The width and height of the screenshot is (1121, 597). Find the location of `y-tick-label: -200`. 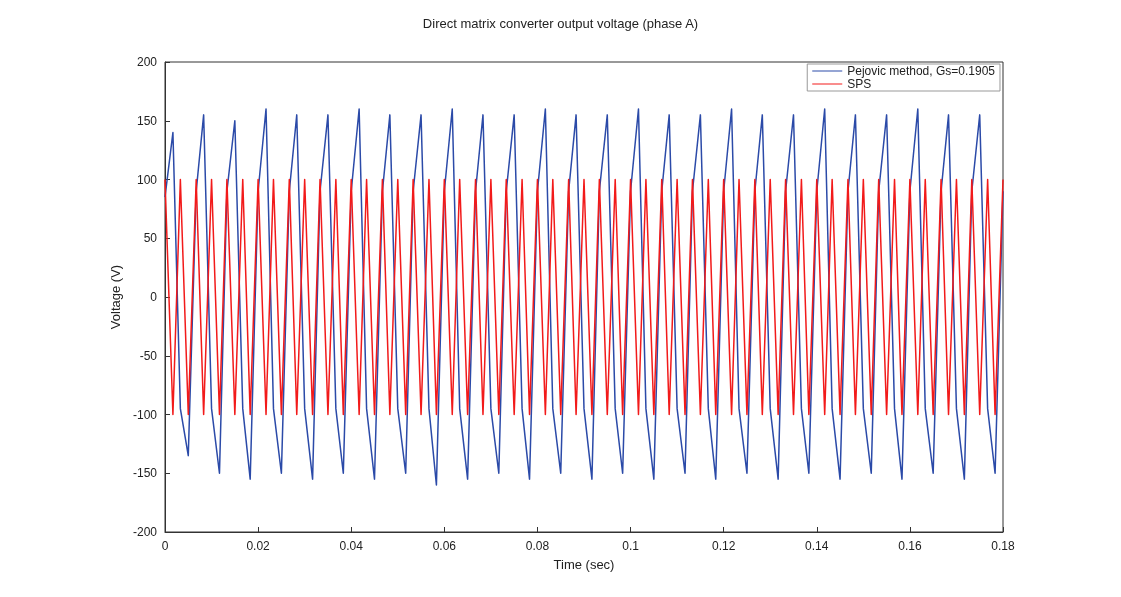

y-tick-label: -200 is located at coordinates (145, 532).